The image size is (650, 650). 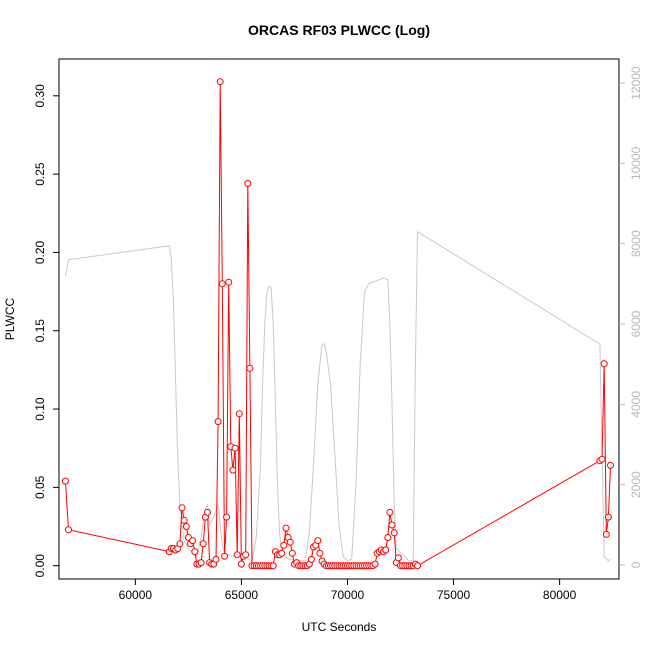 I want to click on y2-tick-label: 10000, so click(x=636, y=163).